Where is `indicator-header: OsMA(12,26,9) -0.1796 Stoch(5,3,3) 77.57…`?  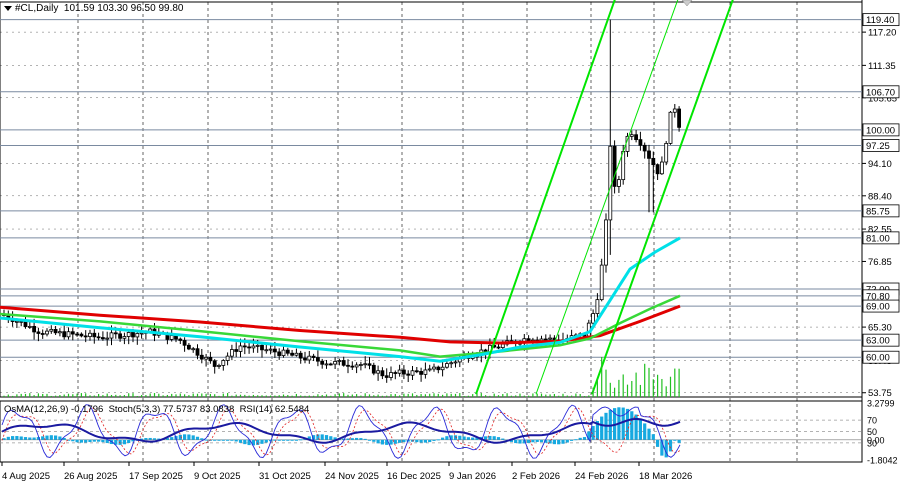
indicator-header: OsMA(12,26,9) -0.1796 Stoch(5,3,3) 77.57… is located at coordinates (156, 409).